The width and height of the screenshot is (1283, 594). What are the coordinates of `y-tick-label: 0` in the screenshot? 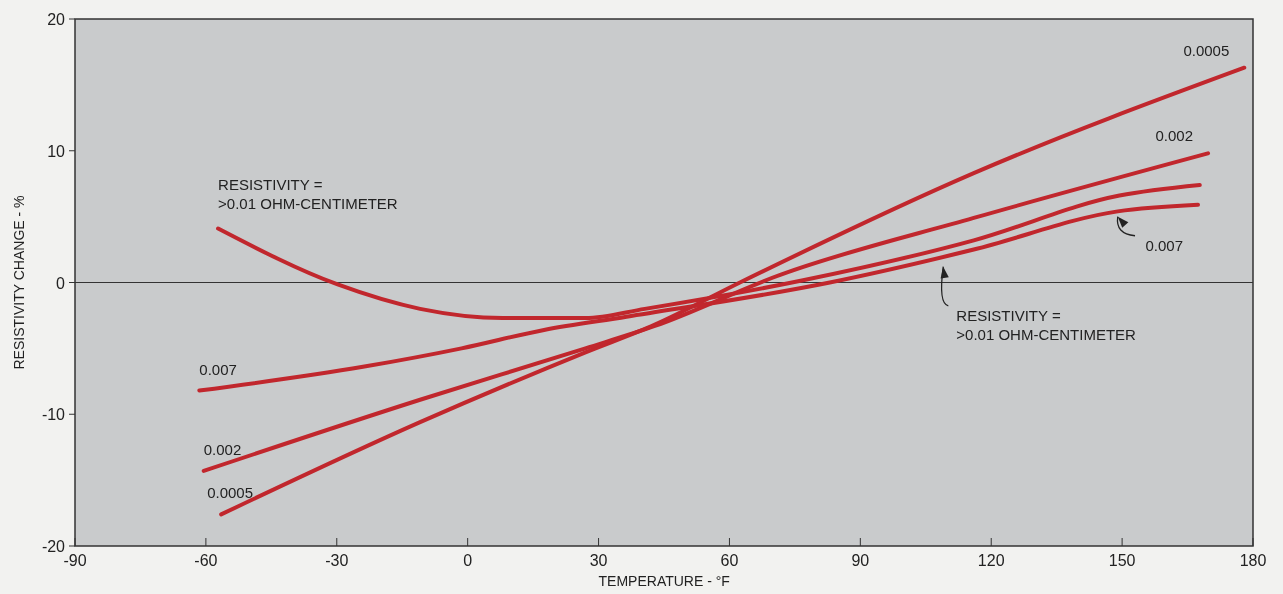 It's located at (61, 283).